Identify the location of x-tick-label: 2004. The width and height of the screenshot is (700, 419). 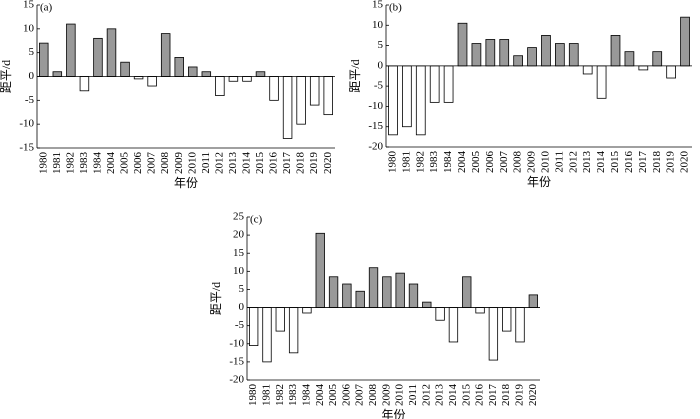
(111, 163).